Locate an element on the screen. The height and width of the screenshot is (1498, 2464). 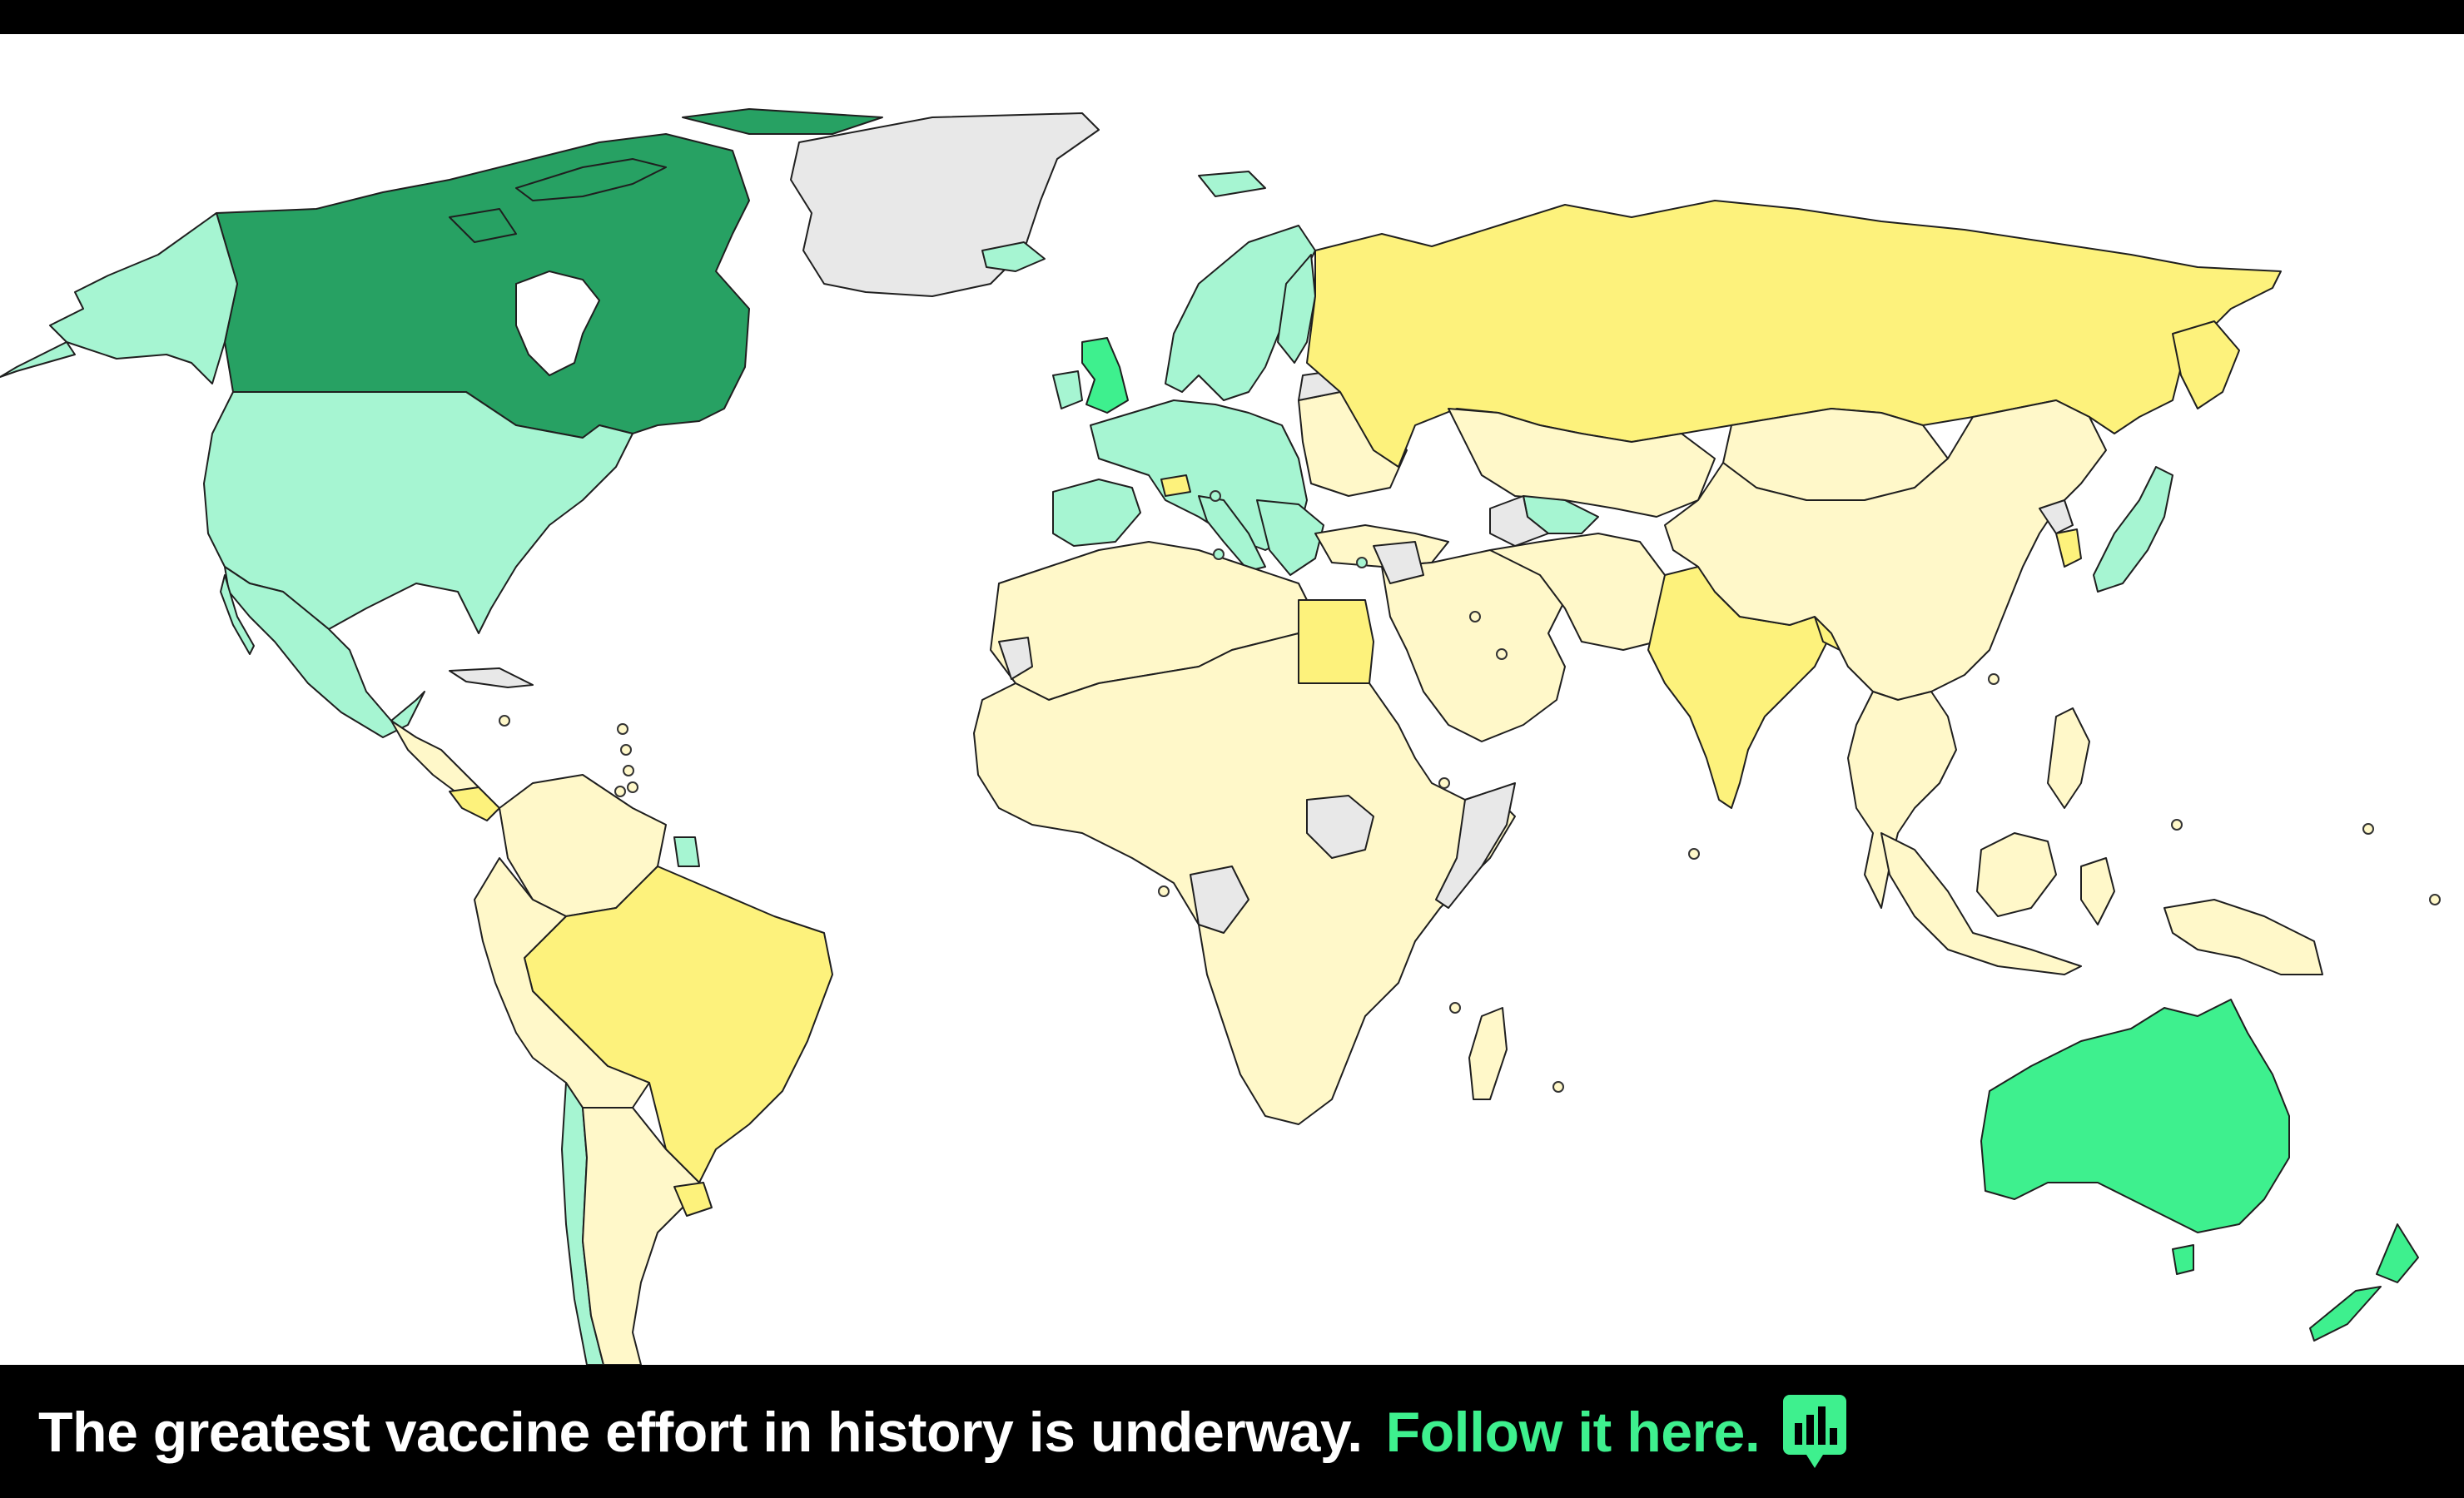
tasmania is located at coordinates (2183, 1259).